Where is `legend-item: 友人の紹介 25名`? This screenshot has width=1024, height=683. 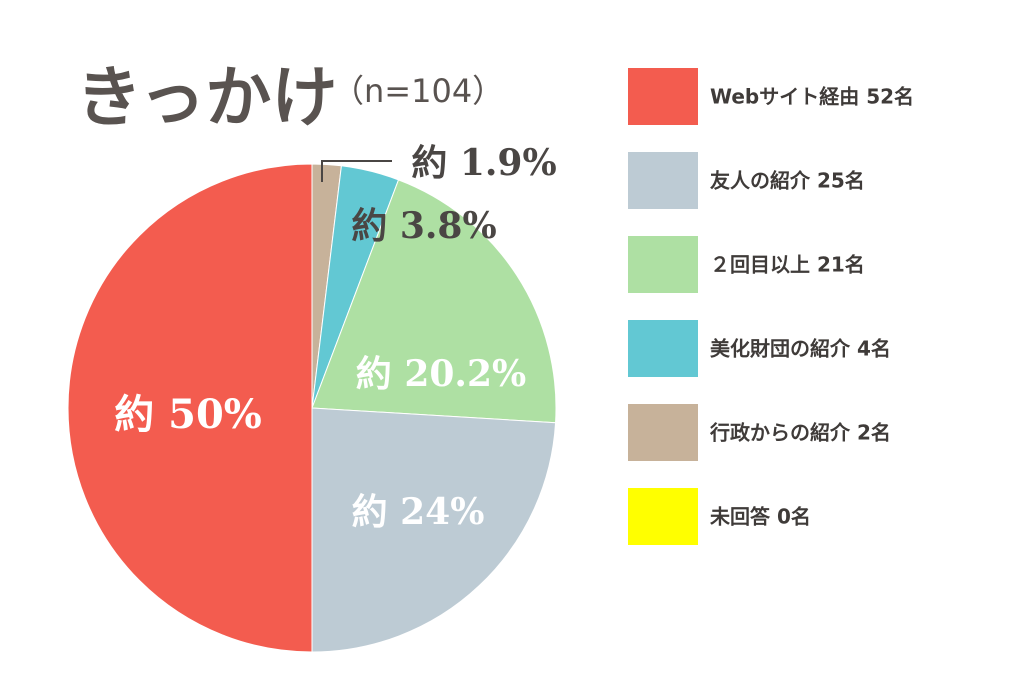
legend-item: 友人の紹介 25名 is located at coordinates (746, 180).